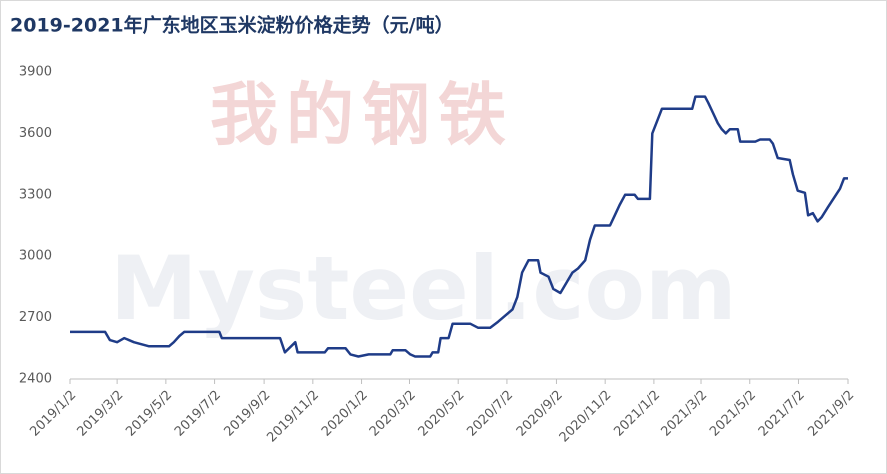  What do you see at coordinates (35, 379) in the screenshot?
I see `y-tick-label: 2400` at bounding box center [35, 379].